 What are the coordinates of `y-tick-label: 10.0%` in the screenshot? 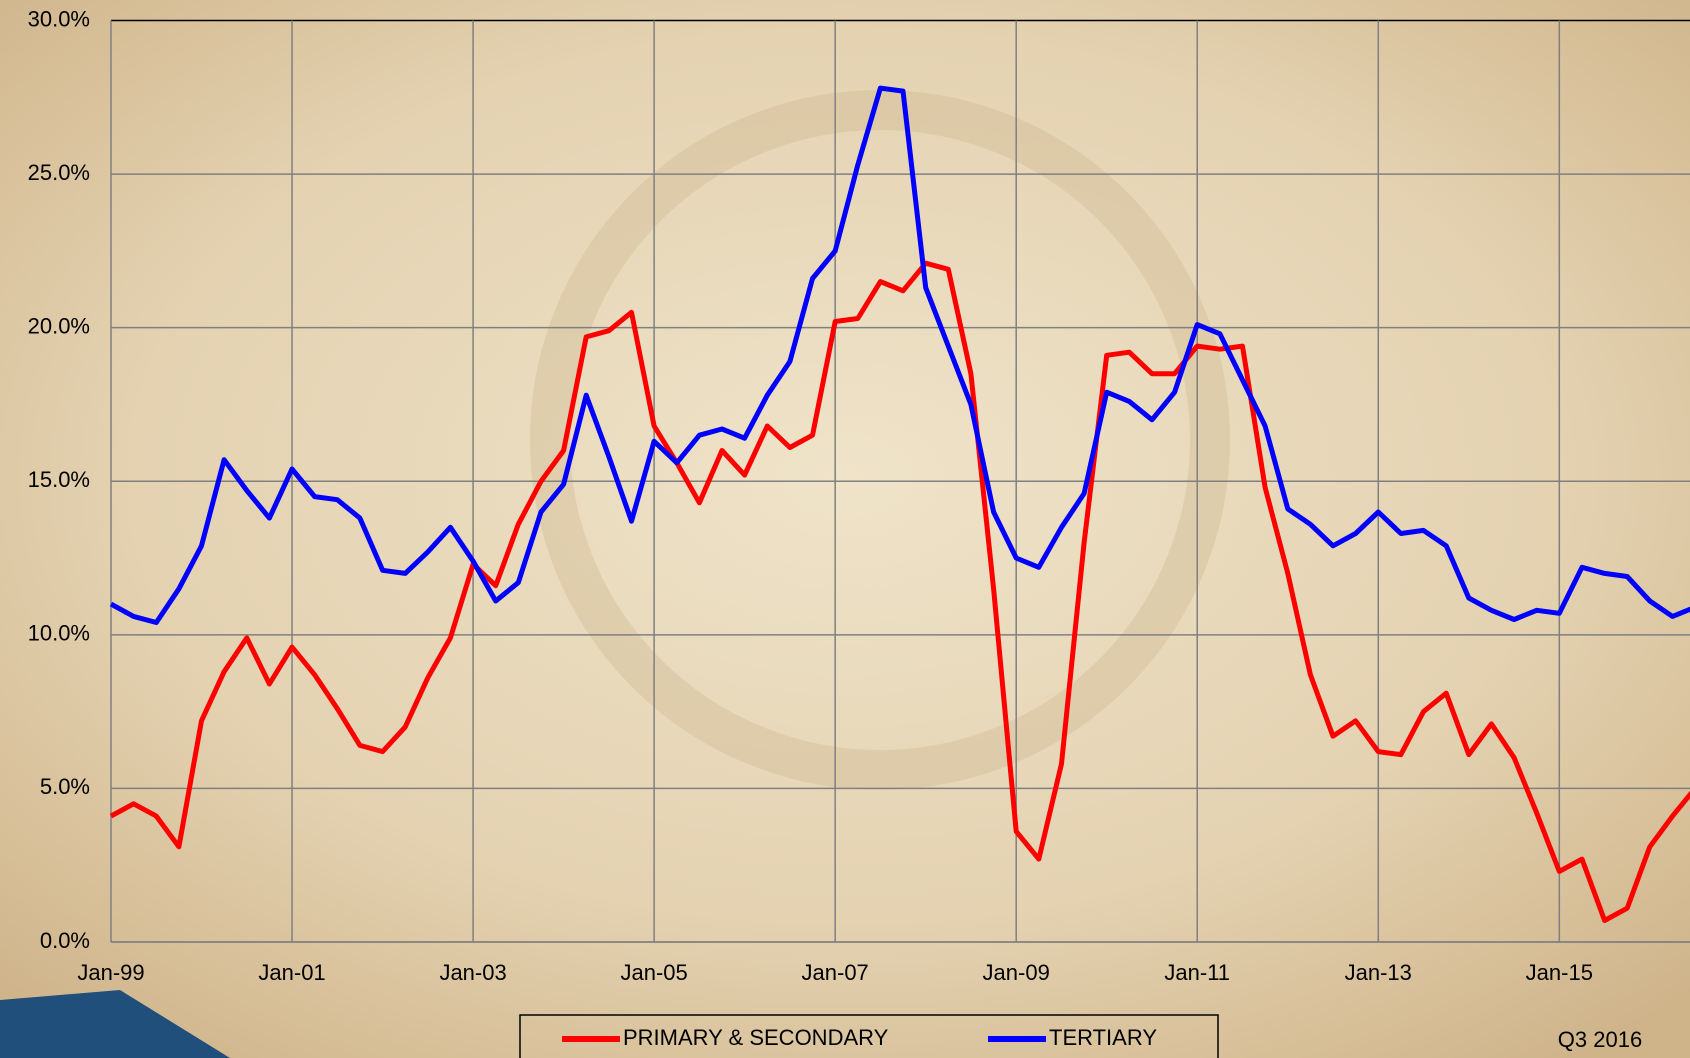 It's located at (59, 633).